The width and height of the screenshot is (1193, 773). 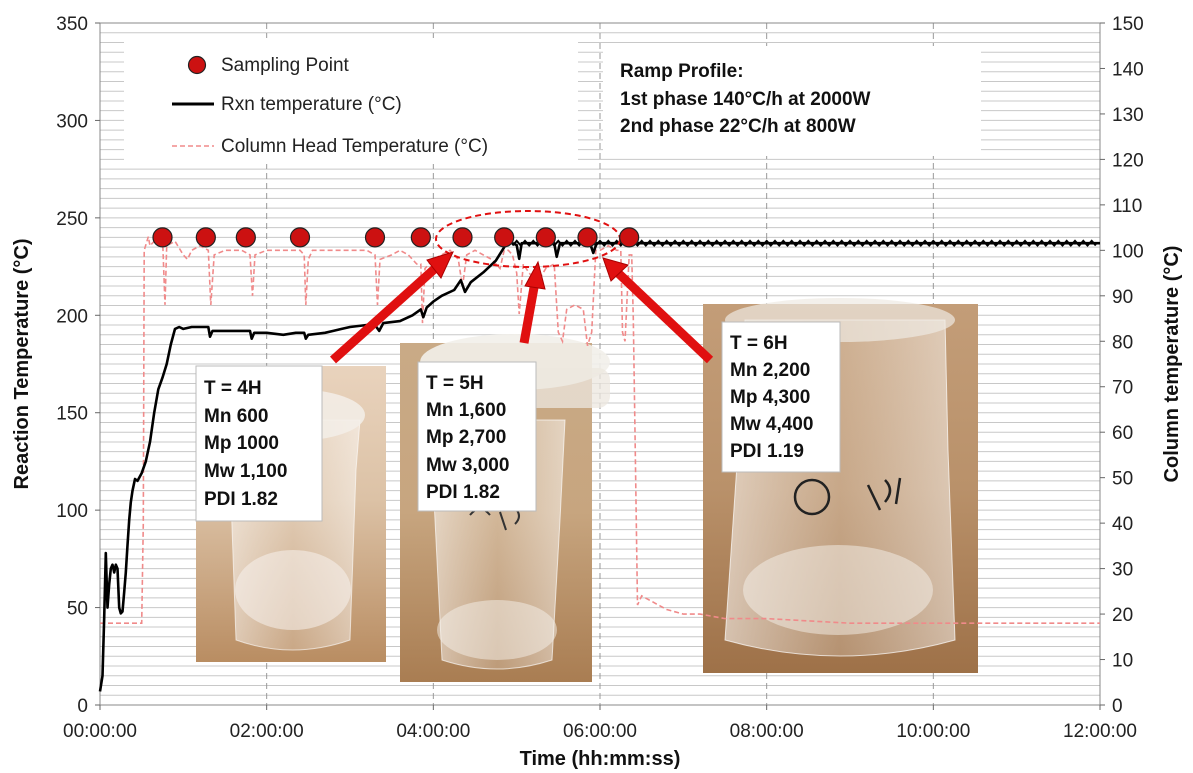 I want to click on ramp-profile-box, so click(x=792, y=101).